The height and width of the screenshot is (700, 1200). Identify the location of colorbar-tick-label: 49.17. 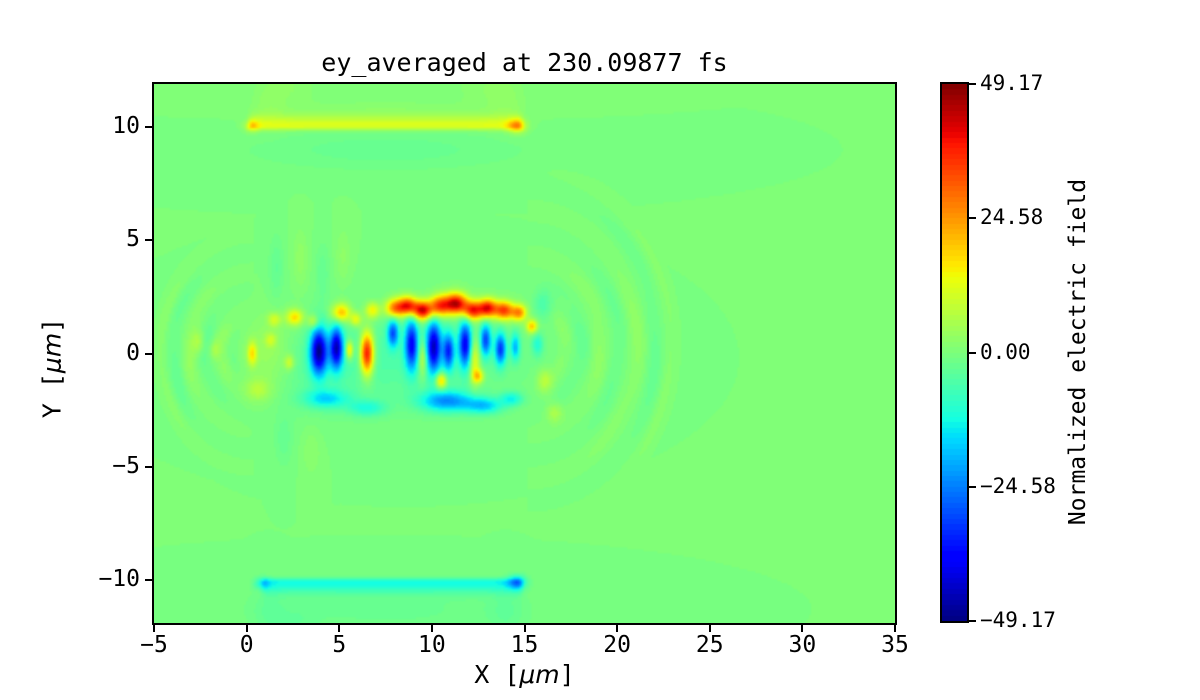
(1012, 83).